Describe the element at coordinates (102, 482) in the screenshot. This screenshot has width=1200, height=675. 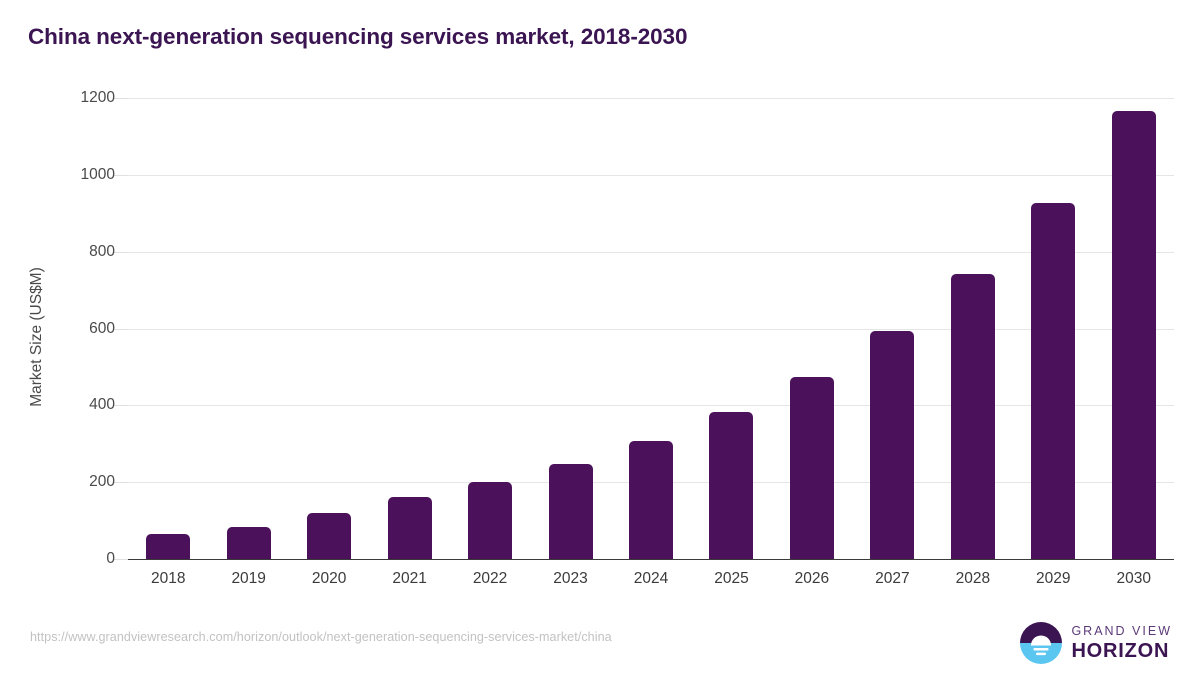
I see `y-tick-label: 200` at that location.